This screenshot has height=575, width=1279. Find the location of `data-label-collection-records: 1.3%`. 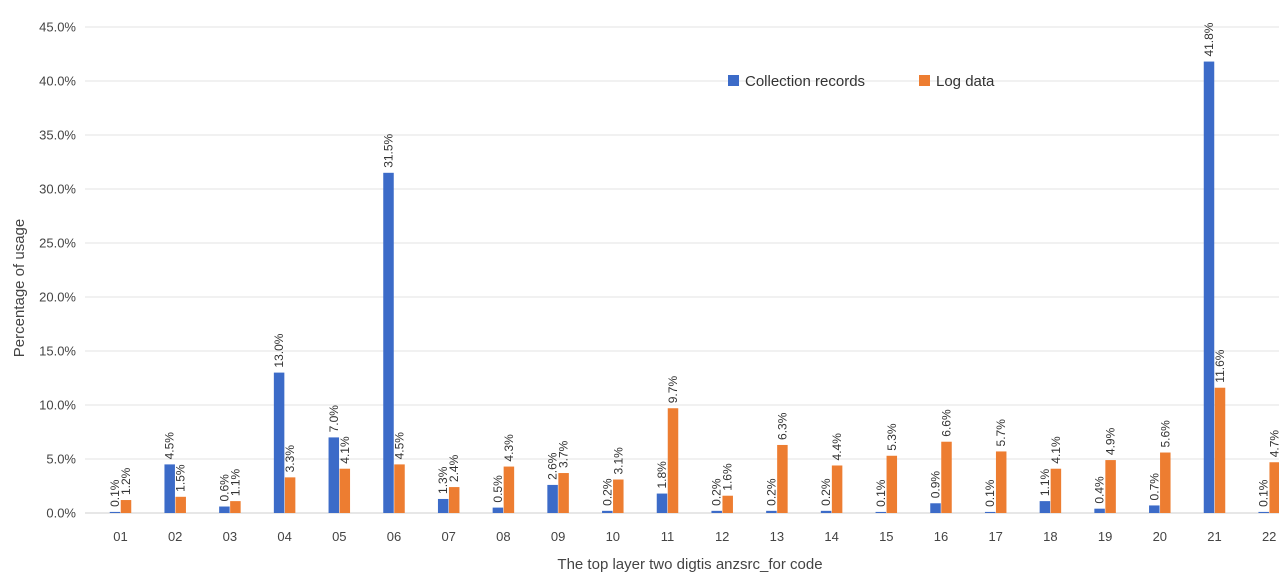

data-label-collection-records: 1.3% is located at coordinates (443, 480).